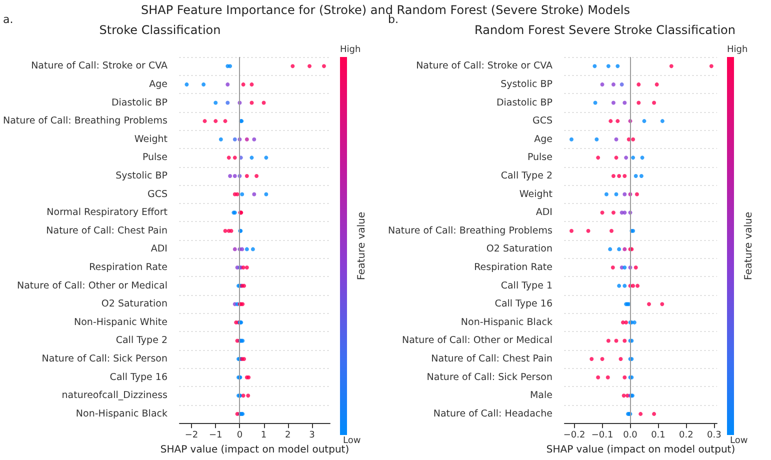 This screenshot has width=771, height=460. What do you see at coordinates (121, 322) in the screenshot?
I see `y-tick-label: Non-Hispanic White` at bounding box center [121, 322].